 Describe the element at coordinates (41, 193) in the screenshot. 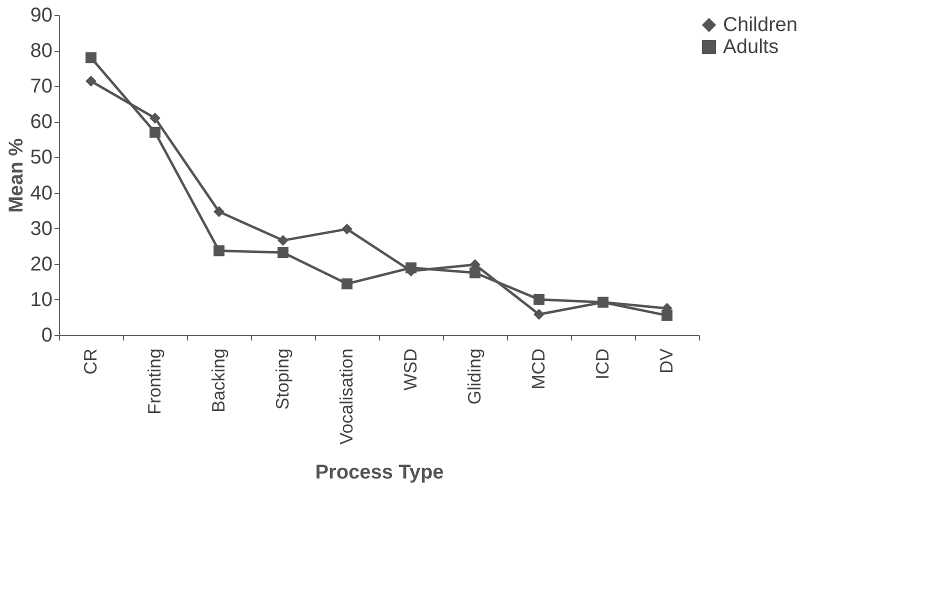

I see `y-tick-label: 40` at that location.